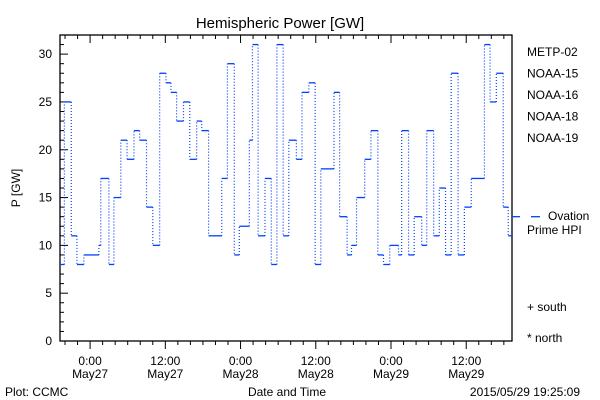  I want to click on y-tick-label: 10, so click(46, 245).